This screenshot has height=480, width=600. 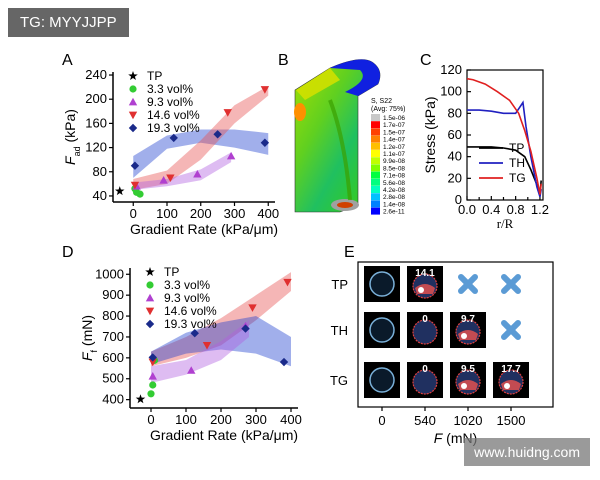 I want to click on legend-value: 9.9e-08, so click(x=394, y=161).